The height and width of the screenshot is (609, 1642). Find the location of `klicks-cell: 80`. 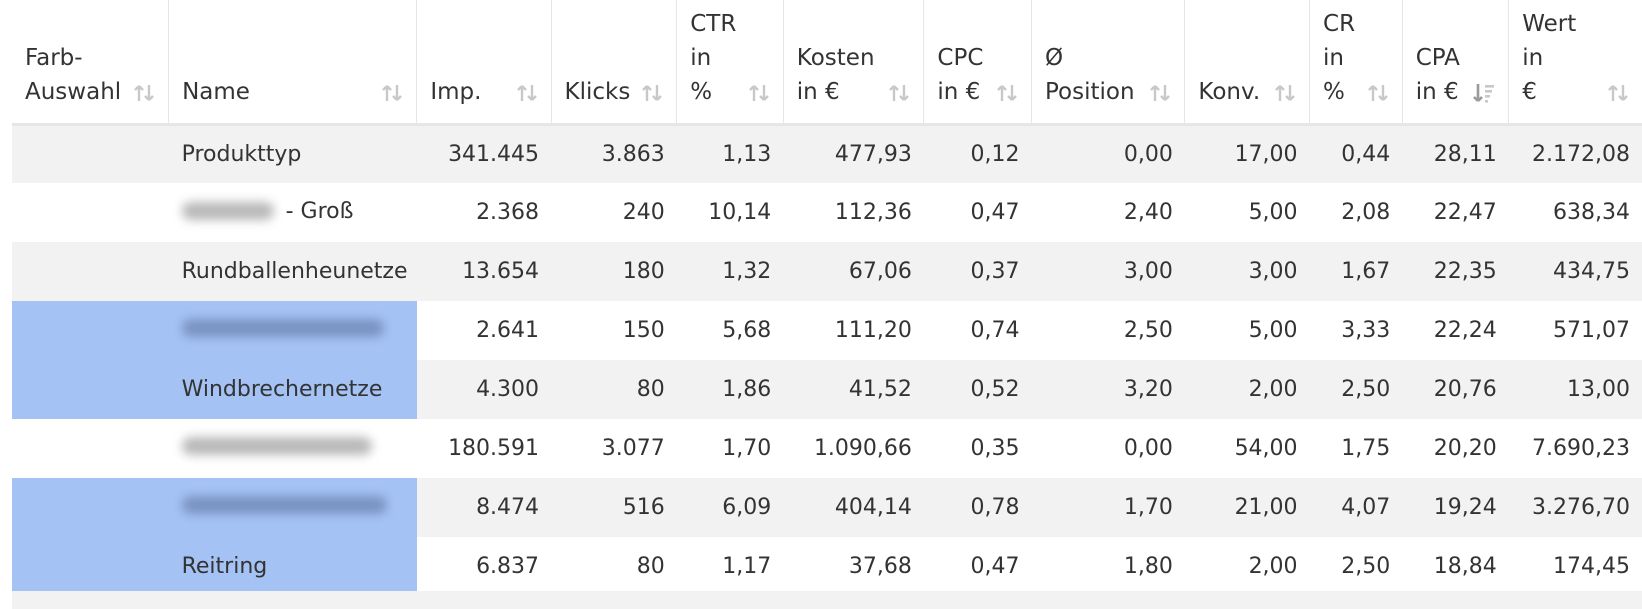

klicks-cell: 80 is located at coordinates (614, 566).